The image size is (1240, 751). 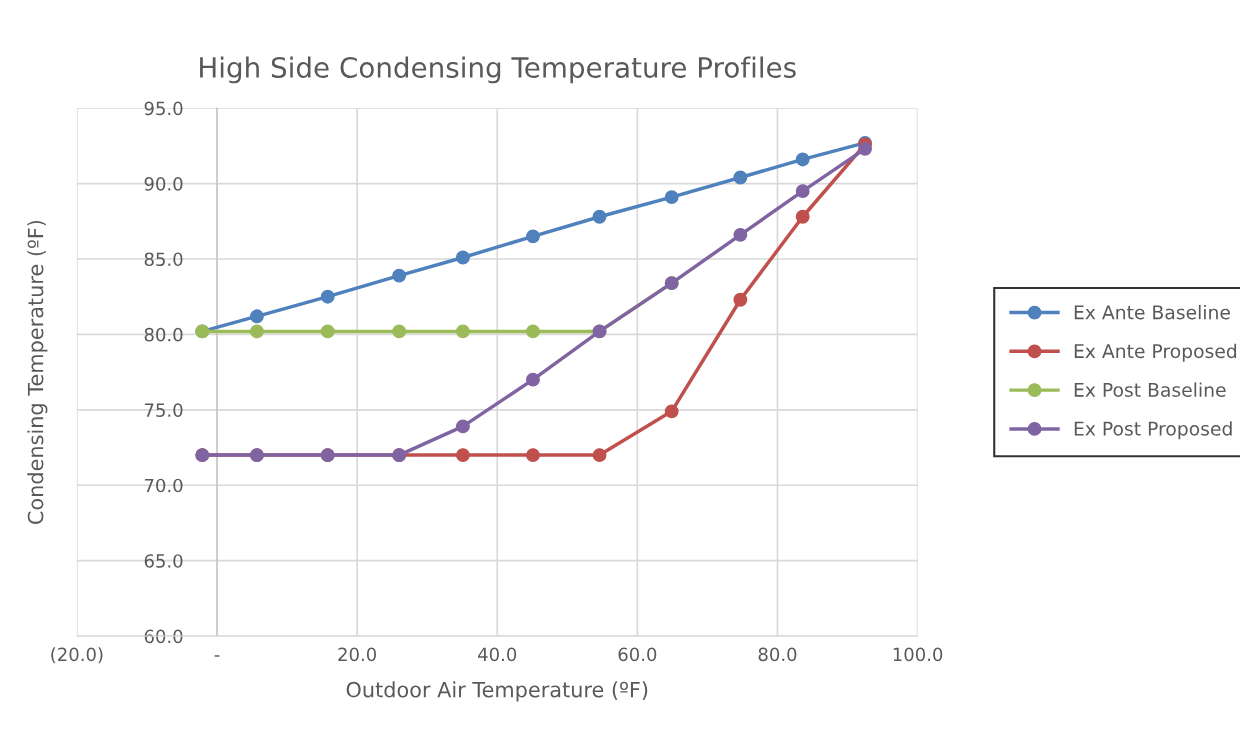 I want to click on y-tick-label: 70.0, so click(x=163, y=485).